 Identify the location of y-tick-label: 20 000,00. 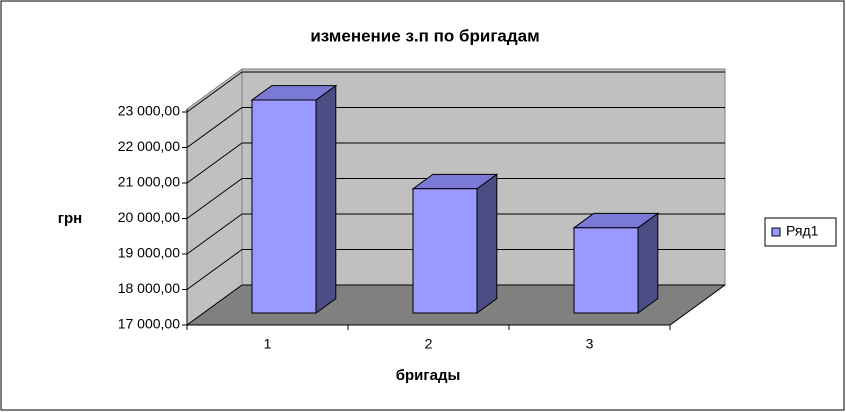
(149, 217).